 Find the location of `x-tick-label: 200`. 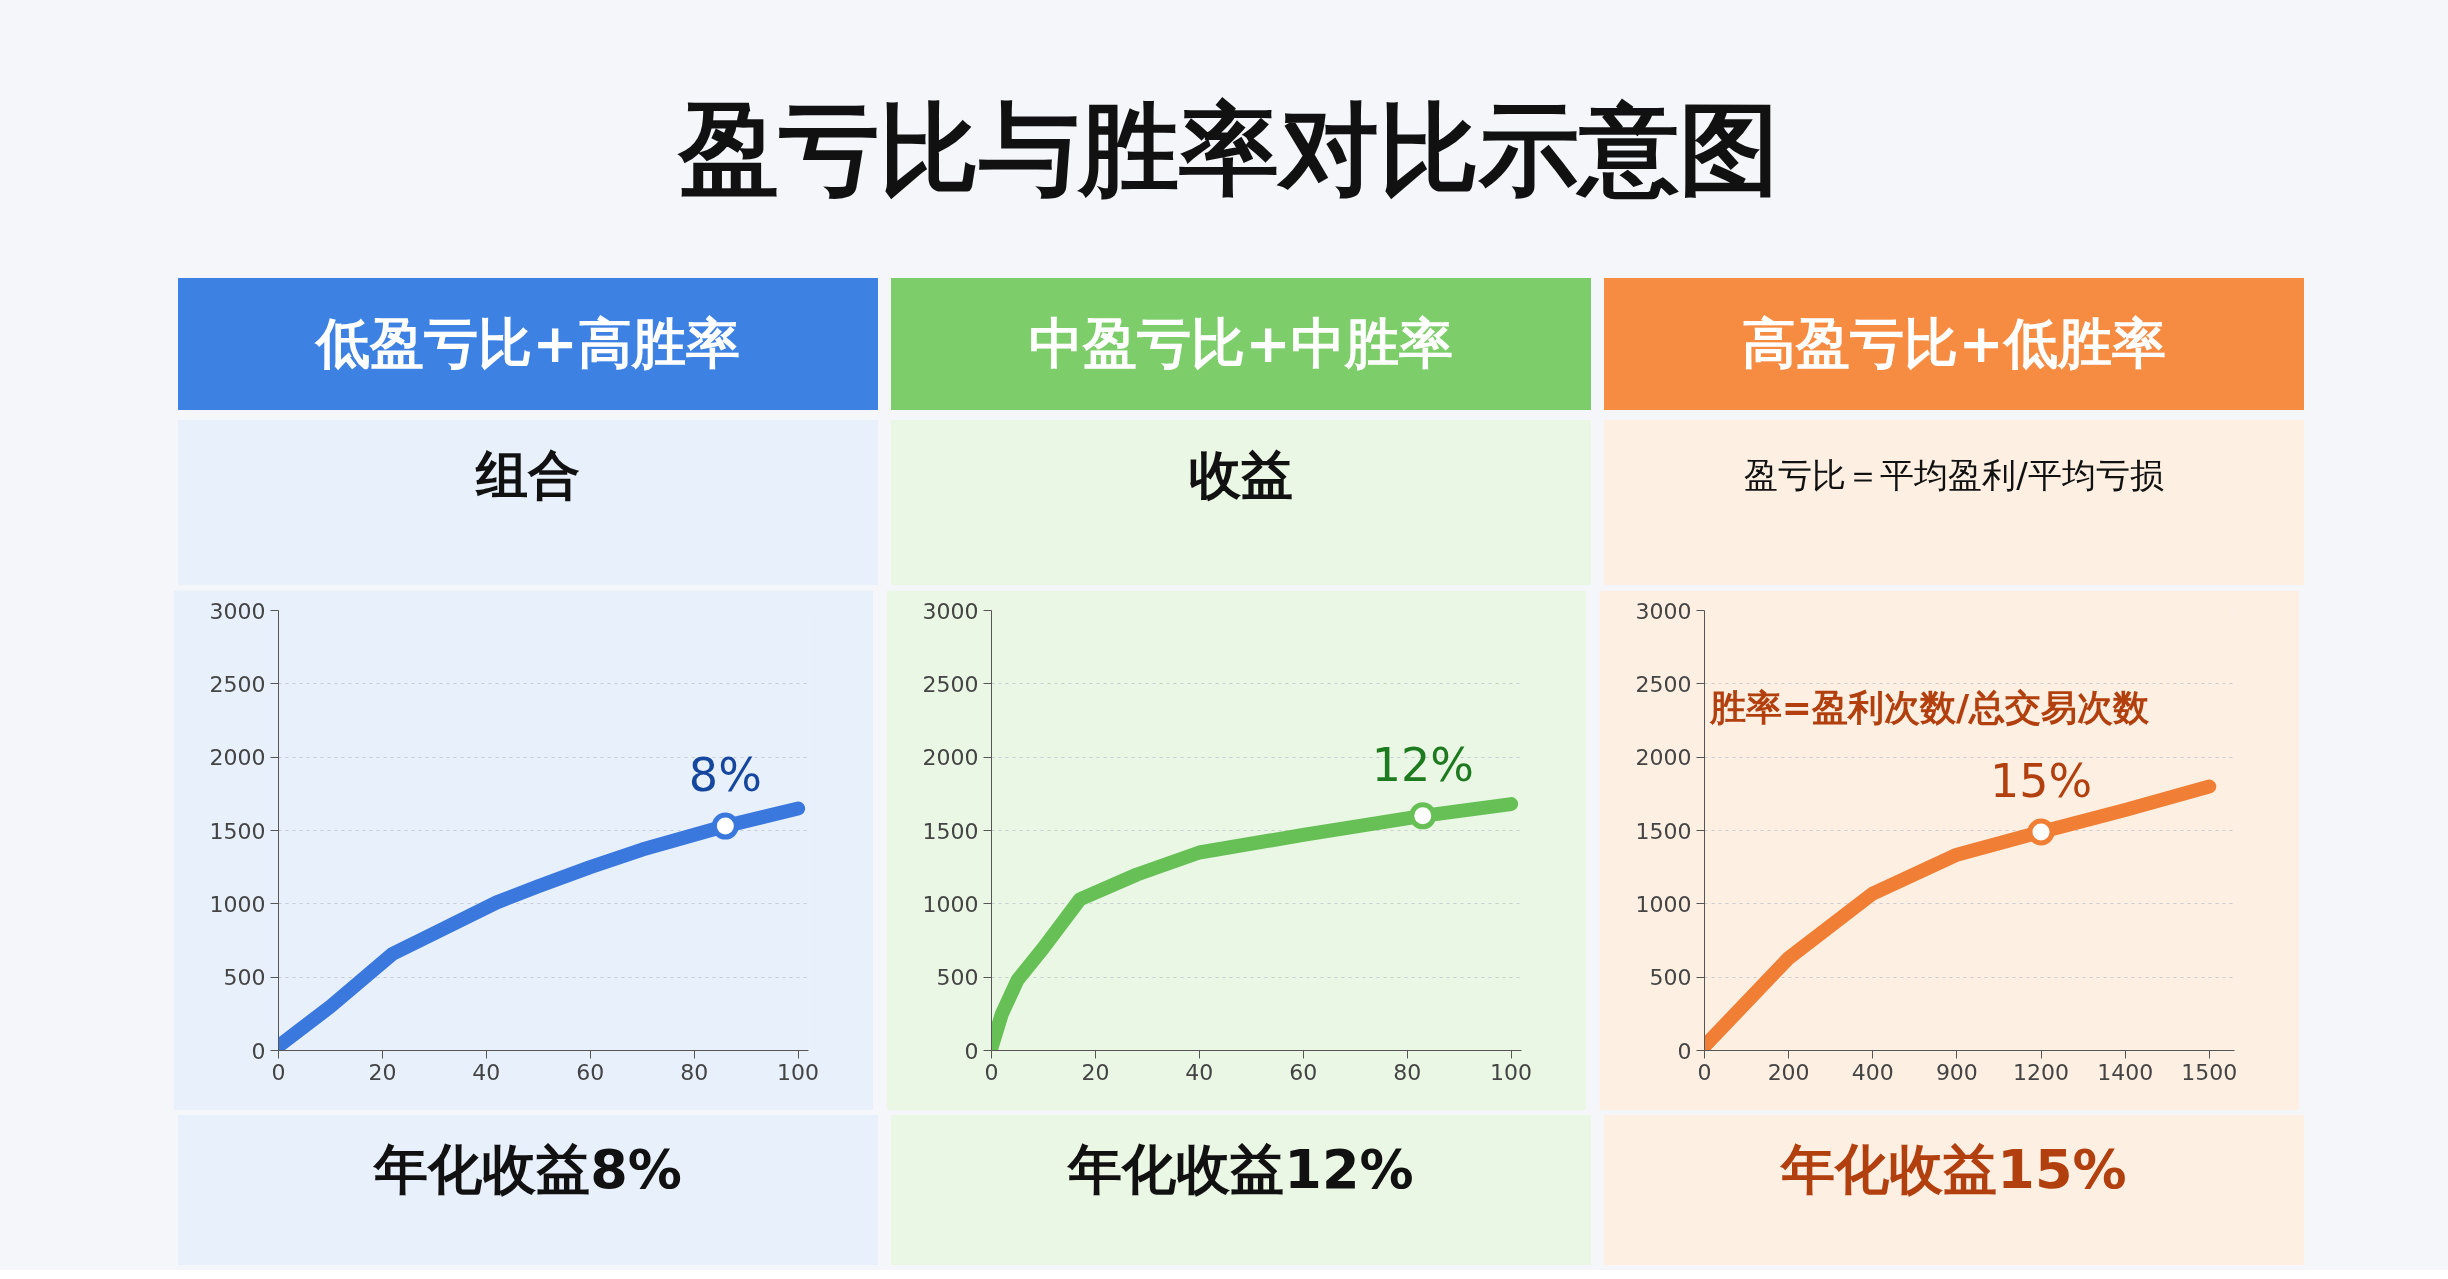

x-tick-label: 200 is located at coordinates (1788, 1072).